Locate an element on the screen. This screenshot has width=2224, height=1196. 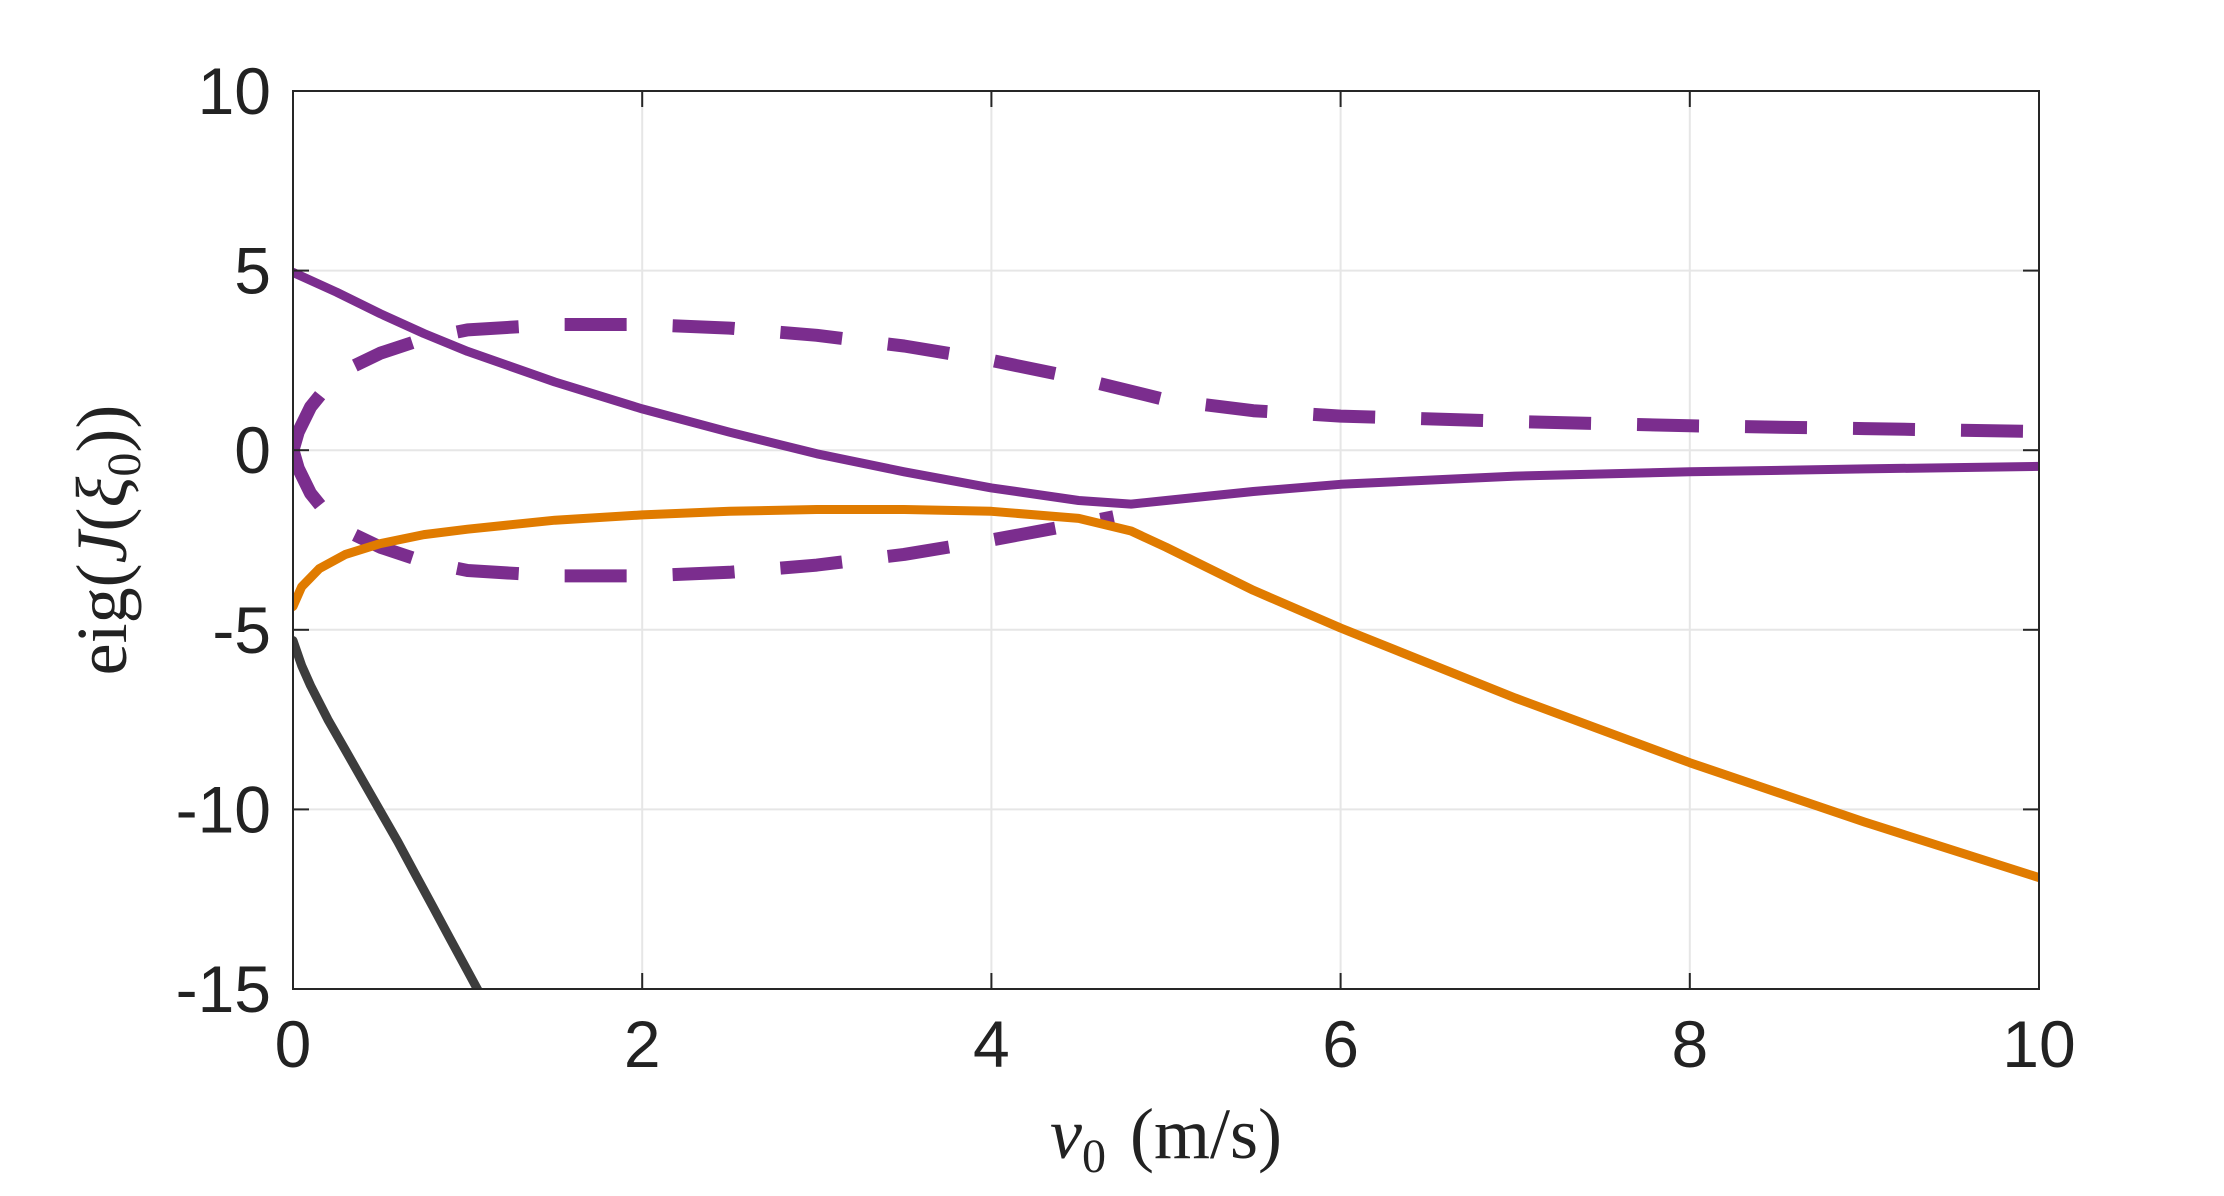
x-tick-label: 8 is located at coordinates (1689, 1044).